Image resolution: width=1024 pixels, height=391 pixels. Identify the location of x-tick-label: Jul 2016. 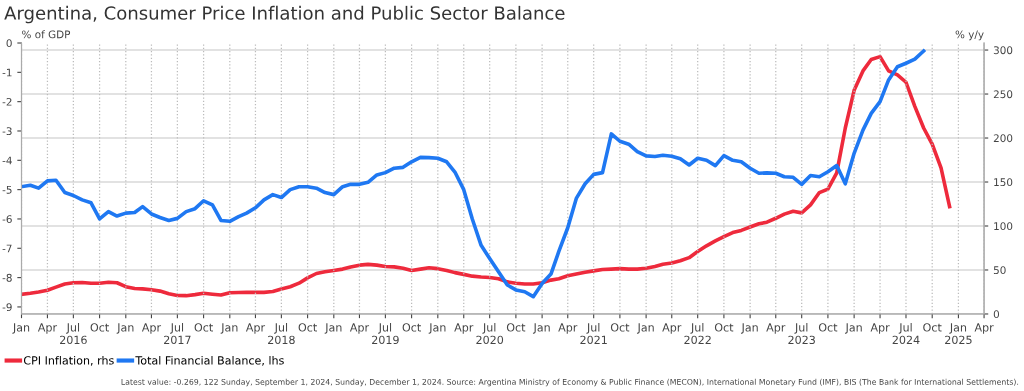
(73, 334).